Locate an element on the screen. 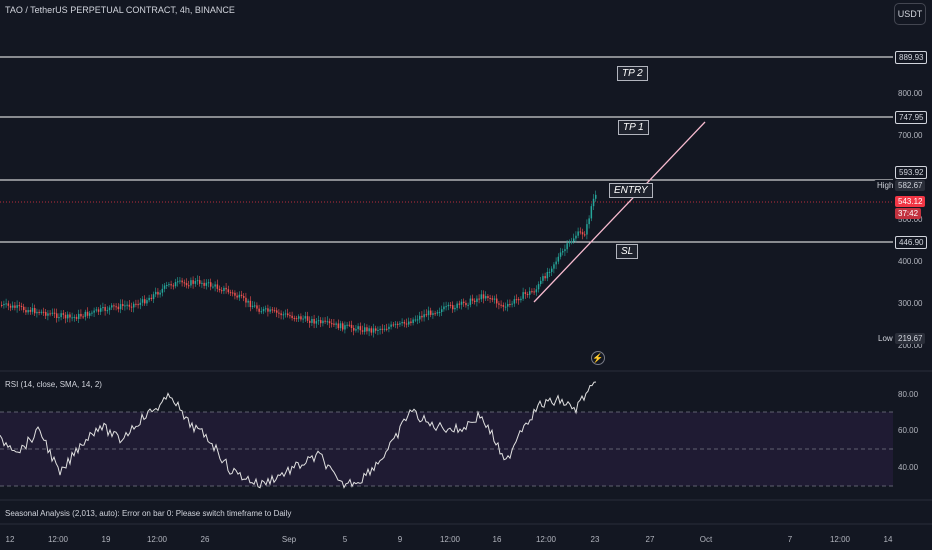  time-tick: 14 is located at coordinates (888, 539).